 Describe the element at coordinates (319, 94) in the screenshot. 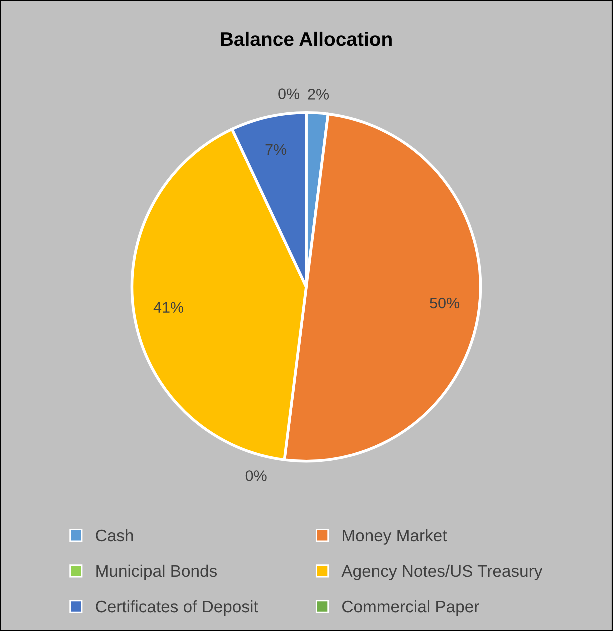

I see `data-label: 2%` at that location.